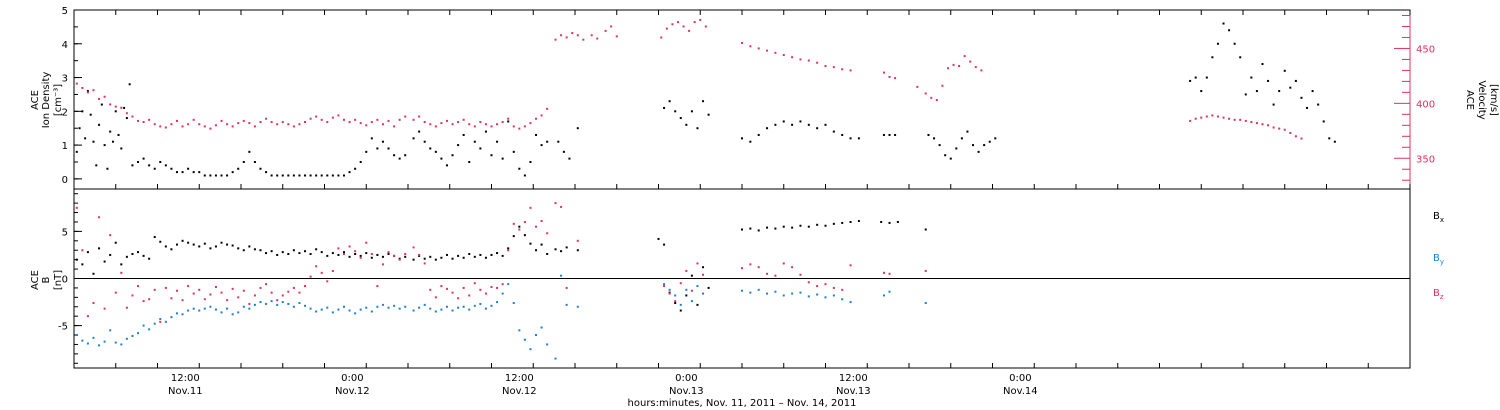 The width and height of the screenshot is (1500, 410). What do you see at coordinates (1438, 217) in the screenshot?
I see `legend-bx: Bx` at bounding box center [1438, 217].